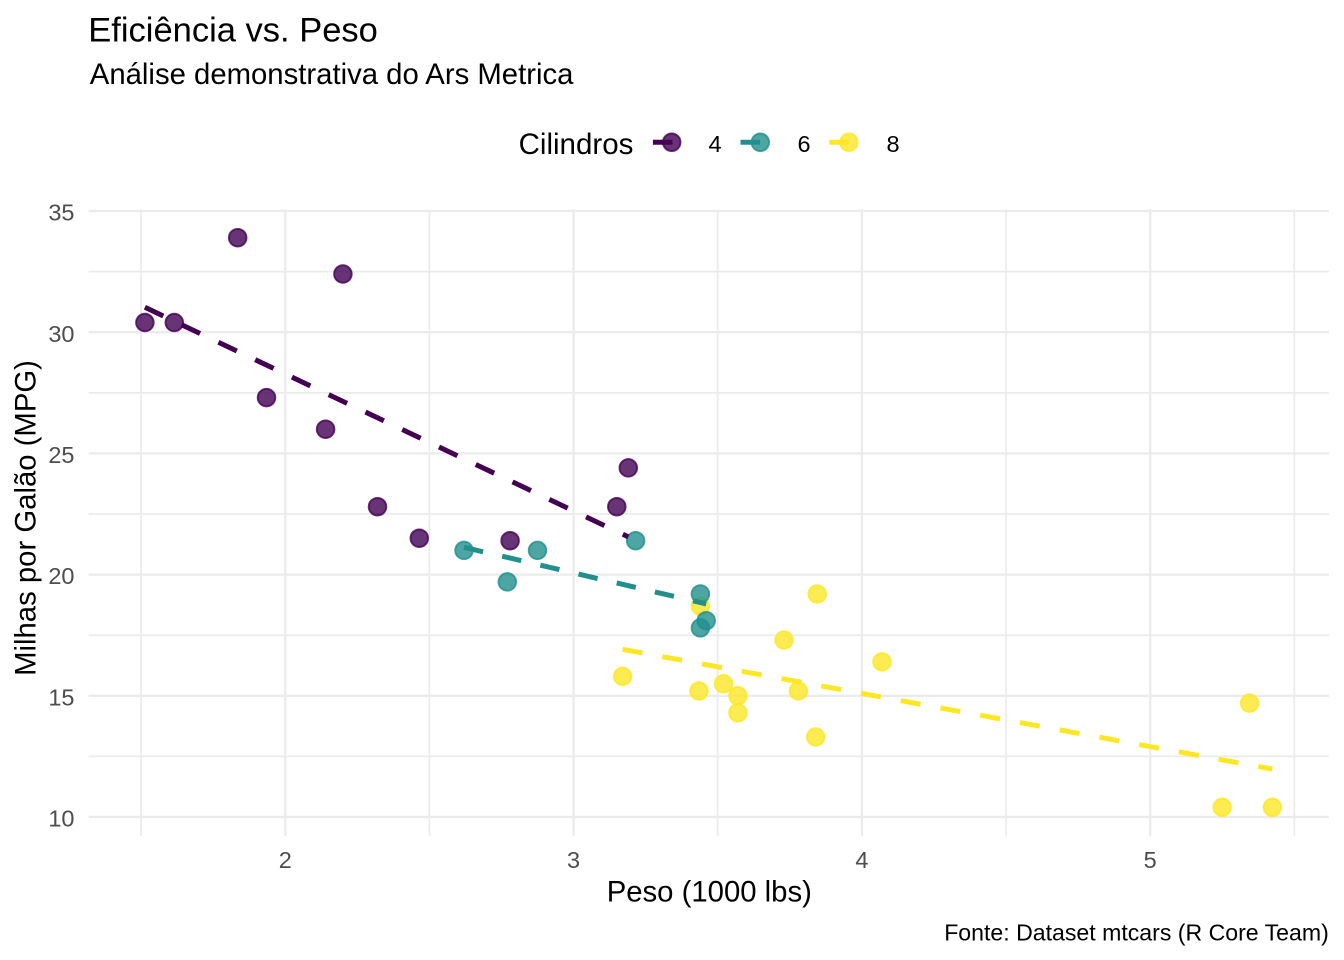  I want to click on svg-text: 25, so click(61, 455).